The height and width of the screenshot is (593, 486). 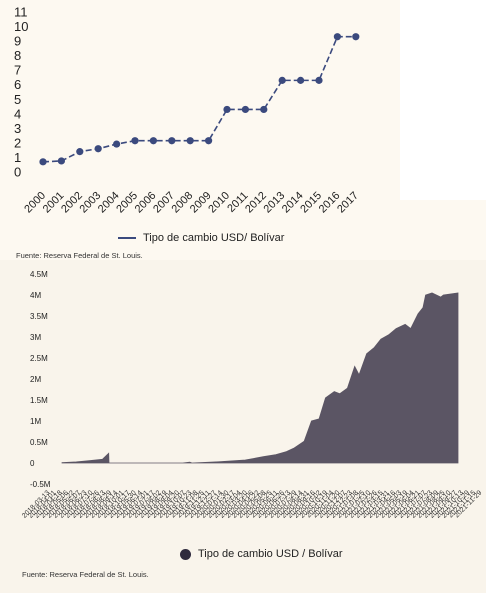 I want to click on y-tick-label: 2.5M, so click(x=39, y=358).